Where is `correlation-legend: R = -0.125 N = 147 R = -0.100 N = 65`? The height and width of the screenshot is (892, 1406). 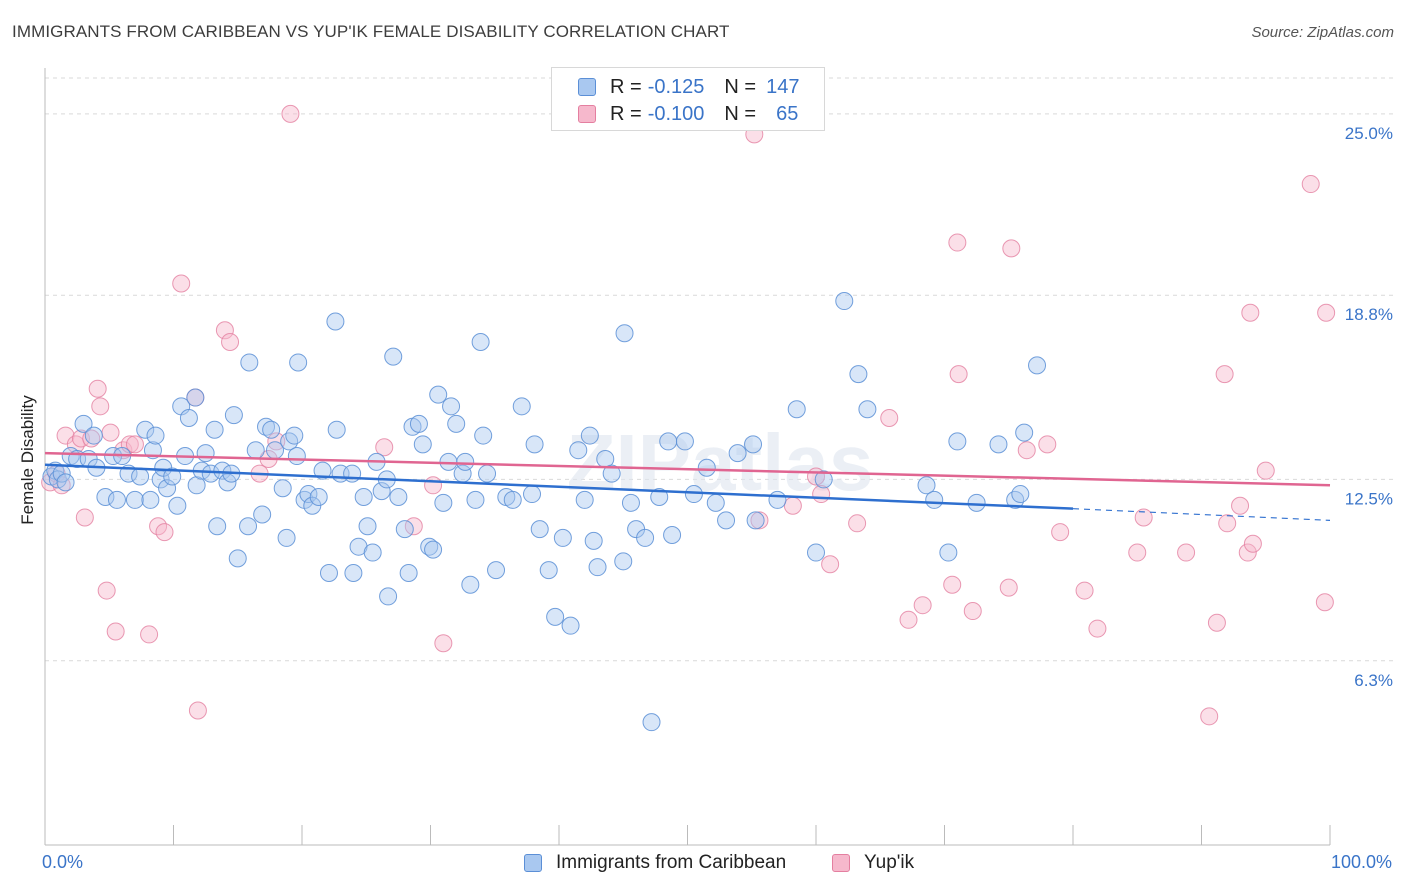 correlation-legend: R = -0.125 N = 147 R = -0.100 N = 65 is located at coordinates (688, 99).